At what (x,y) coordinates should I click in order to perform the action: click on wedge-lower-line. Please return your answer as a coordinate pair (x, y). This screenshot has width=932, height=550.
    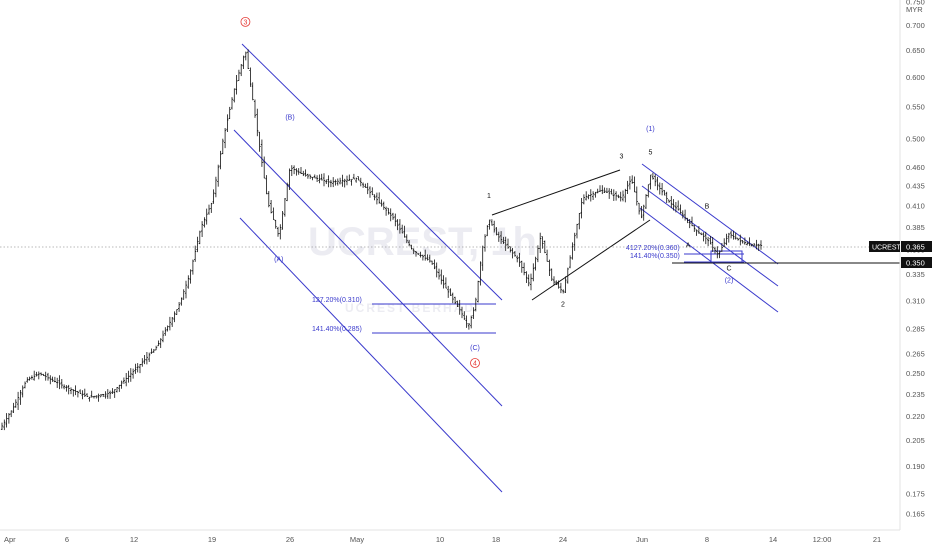
    Looking at the image, I should click on (591, 260).